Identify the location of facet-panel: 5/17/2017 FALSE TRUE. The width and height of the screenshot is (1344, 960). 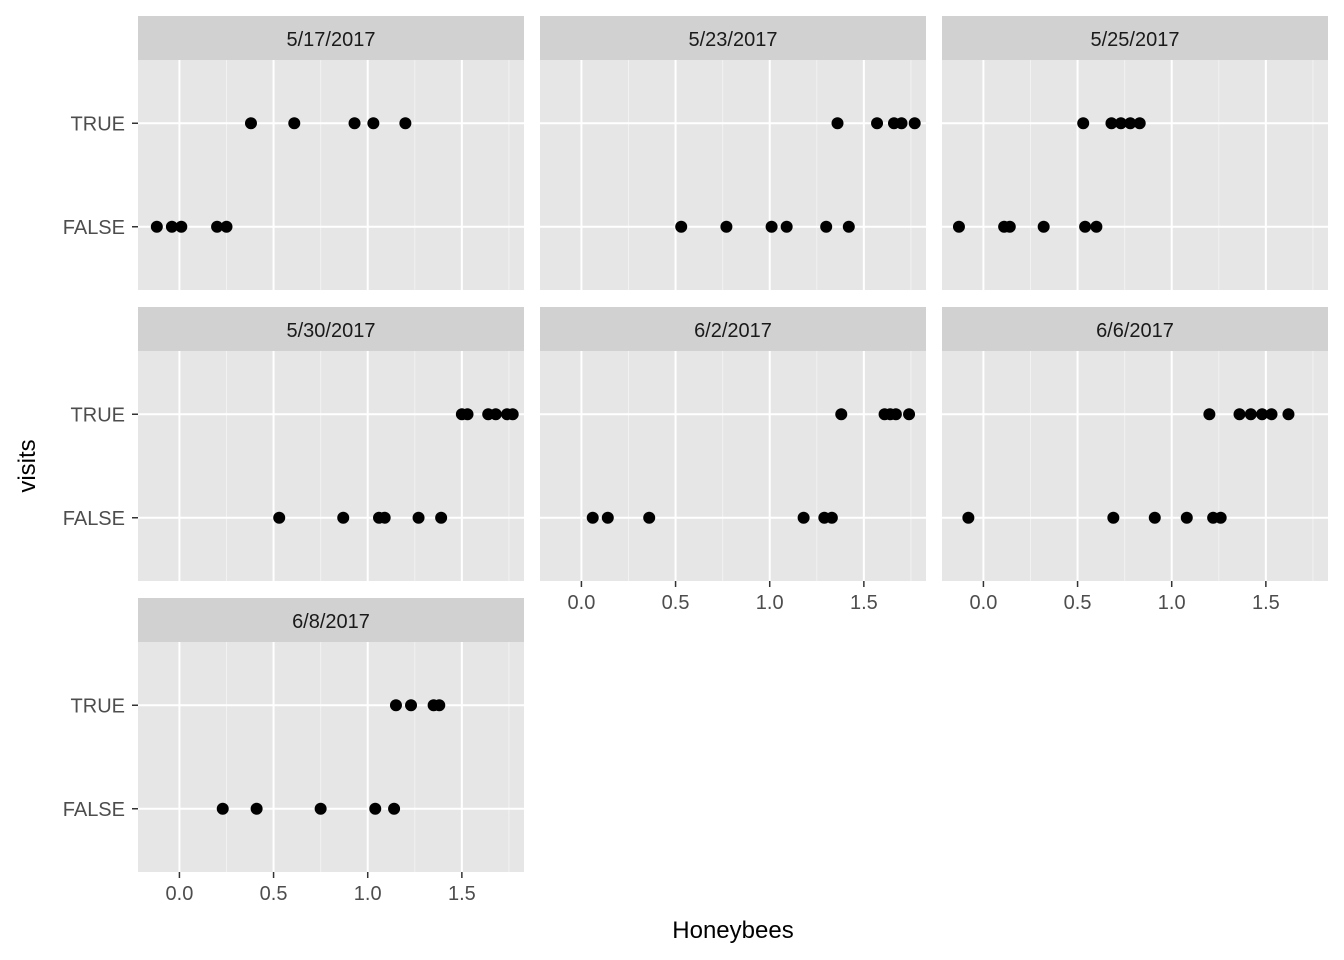
(293, 153).